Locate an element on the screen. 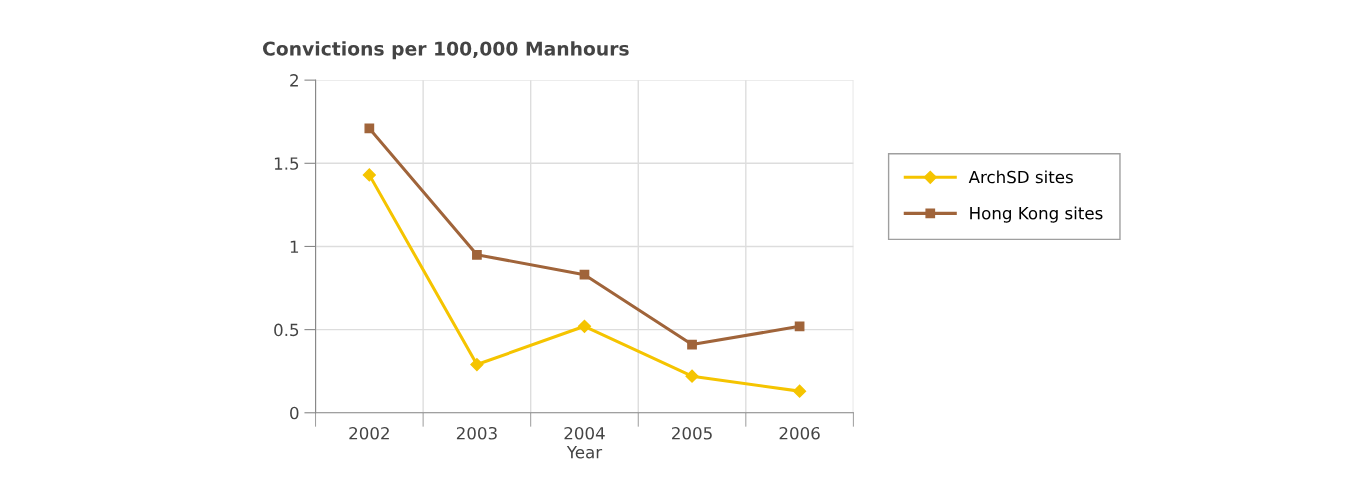  y-tick-label: 1.5 is located at coordinates (286, 163).